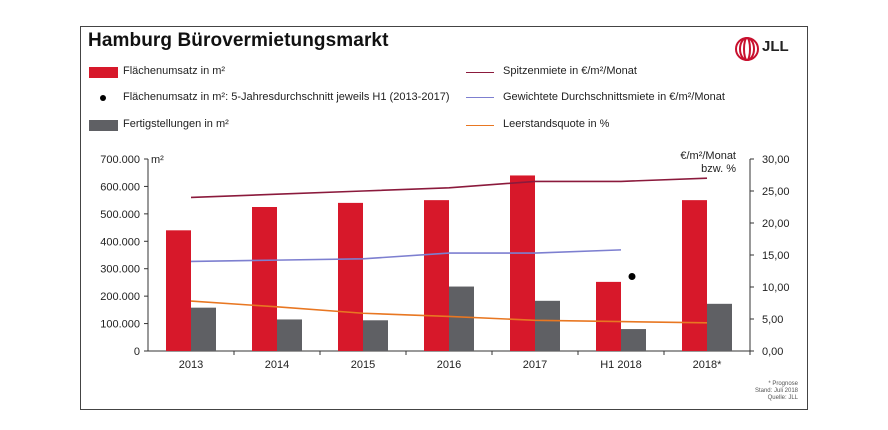 The height and width of the screenshot is (430, 888). Describe the element at coordinates (120, 297) in the screenshot. I see `left-axis-tick-label: 200.000` at that location.